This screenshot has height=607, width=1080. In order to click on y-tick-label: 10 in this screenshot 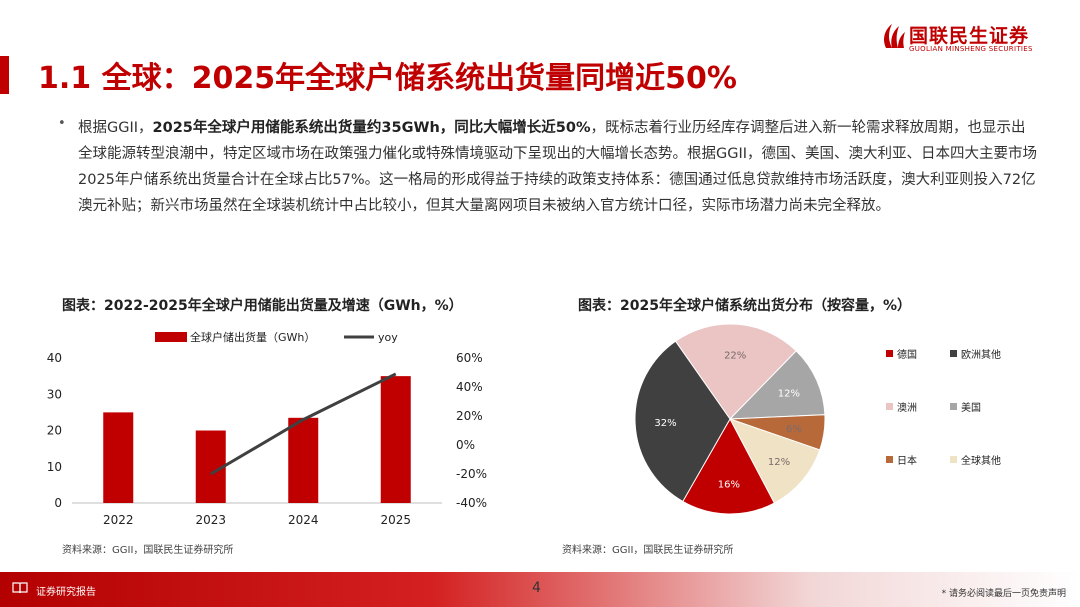, I will do `click(54, 467)`.